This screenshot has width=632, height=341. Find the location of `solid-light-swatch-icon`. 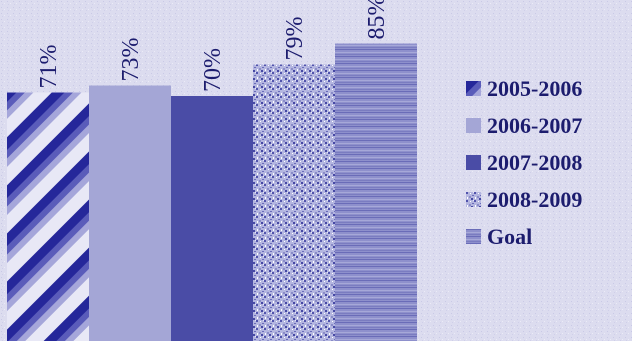

solid-light-swatch-icon is located at coordinates (473, 125).